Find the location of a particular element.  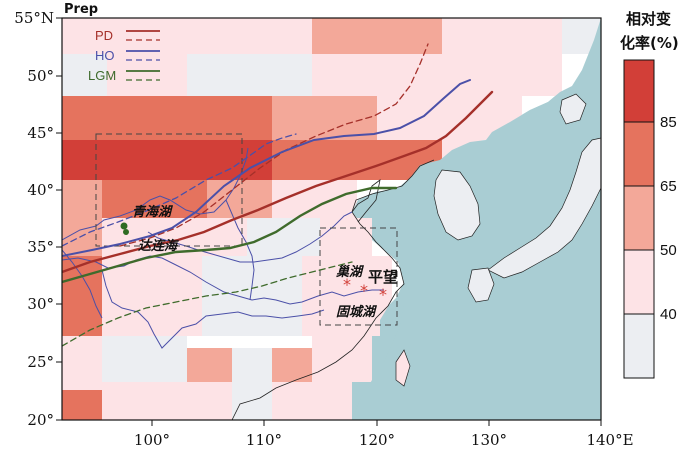

label-dalianhai: 达连海 is located at coordinates (158, 246).